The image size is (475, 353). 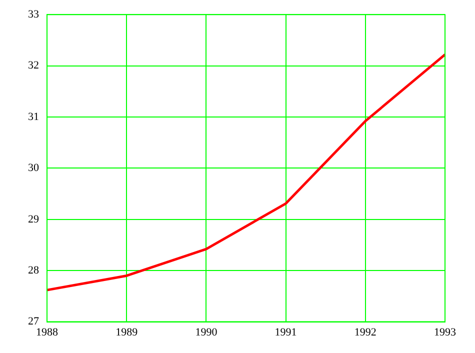 What do you see at coordinates (285, 332) in the screenshot?
I see `x-tick-label: 1991` at bounding box center [285, 332].